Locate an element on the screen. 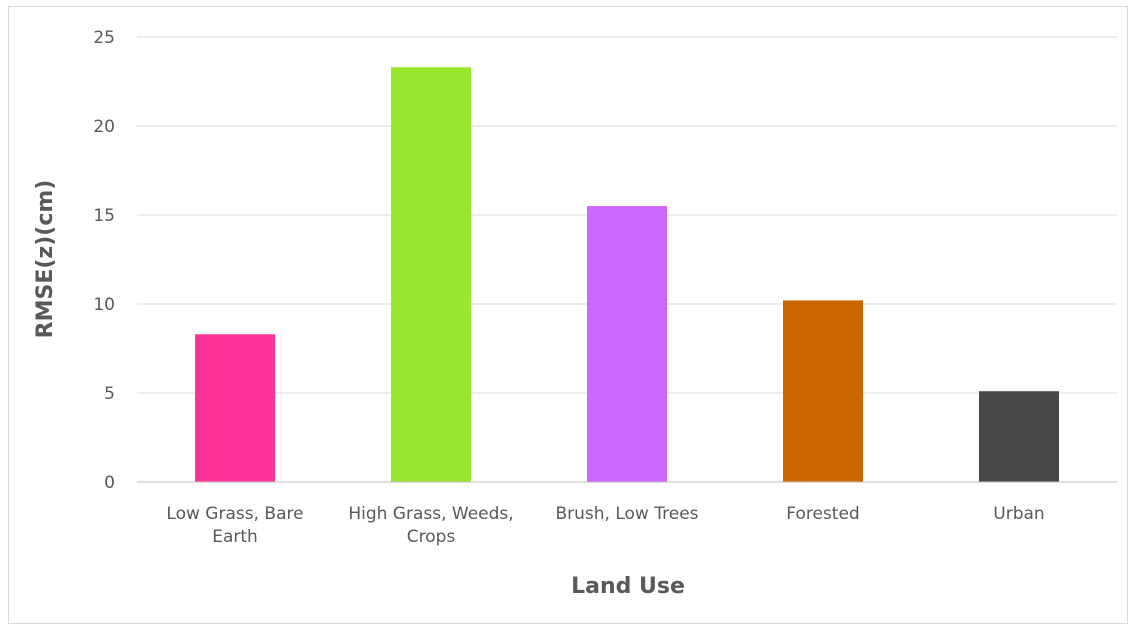 The height and width of the screenshot is (629, 1130). x-tick-label-line: Low Grass, Bare is located at coordinates (234, 514).